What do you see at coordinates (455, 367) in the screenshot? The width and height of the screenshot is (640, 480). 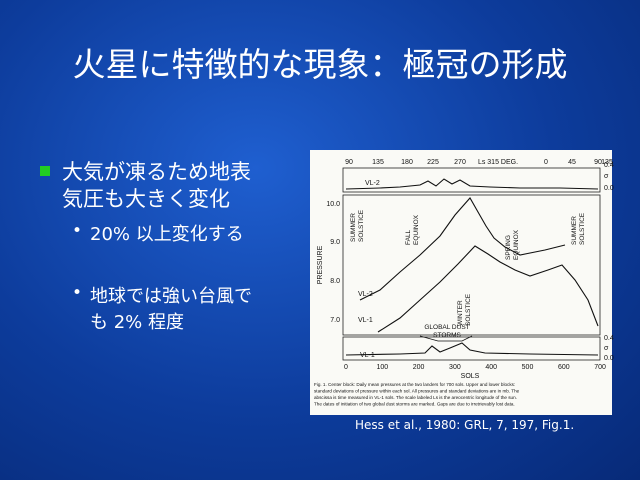 I see `sol-tick-label: 300` at bounding box center [455, 367].